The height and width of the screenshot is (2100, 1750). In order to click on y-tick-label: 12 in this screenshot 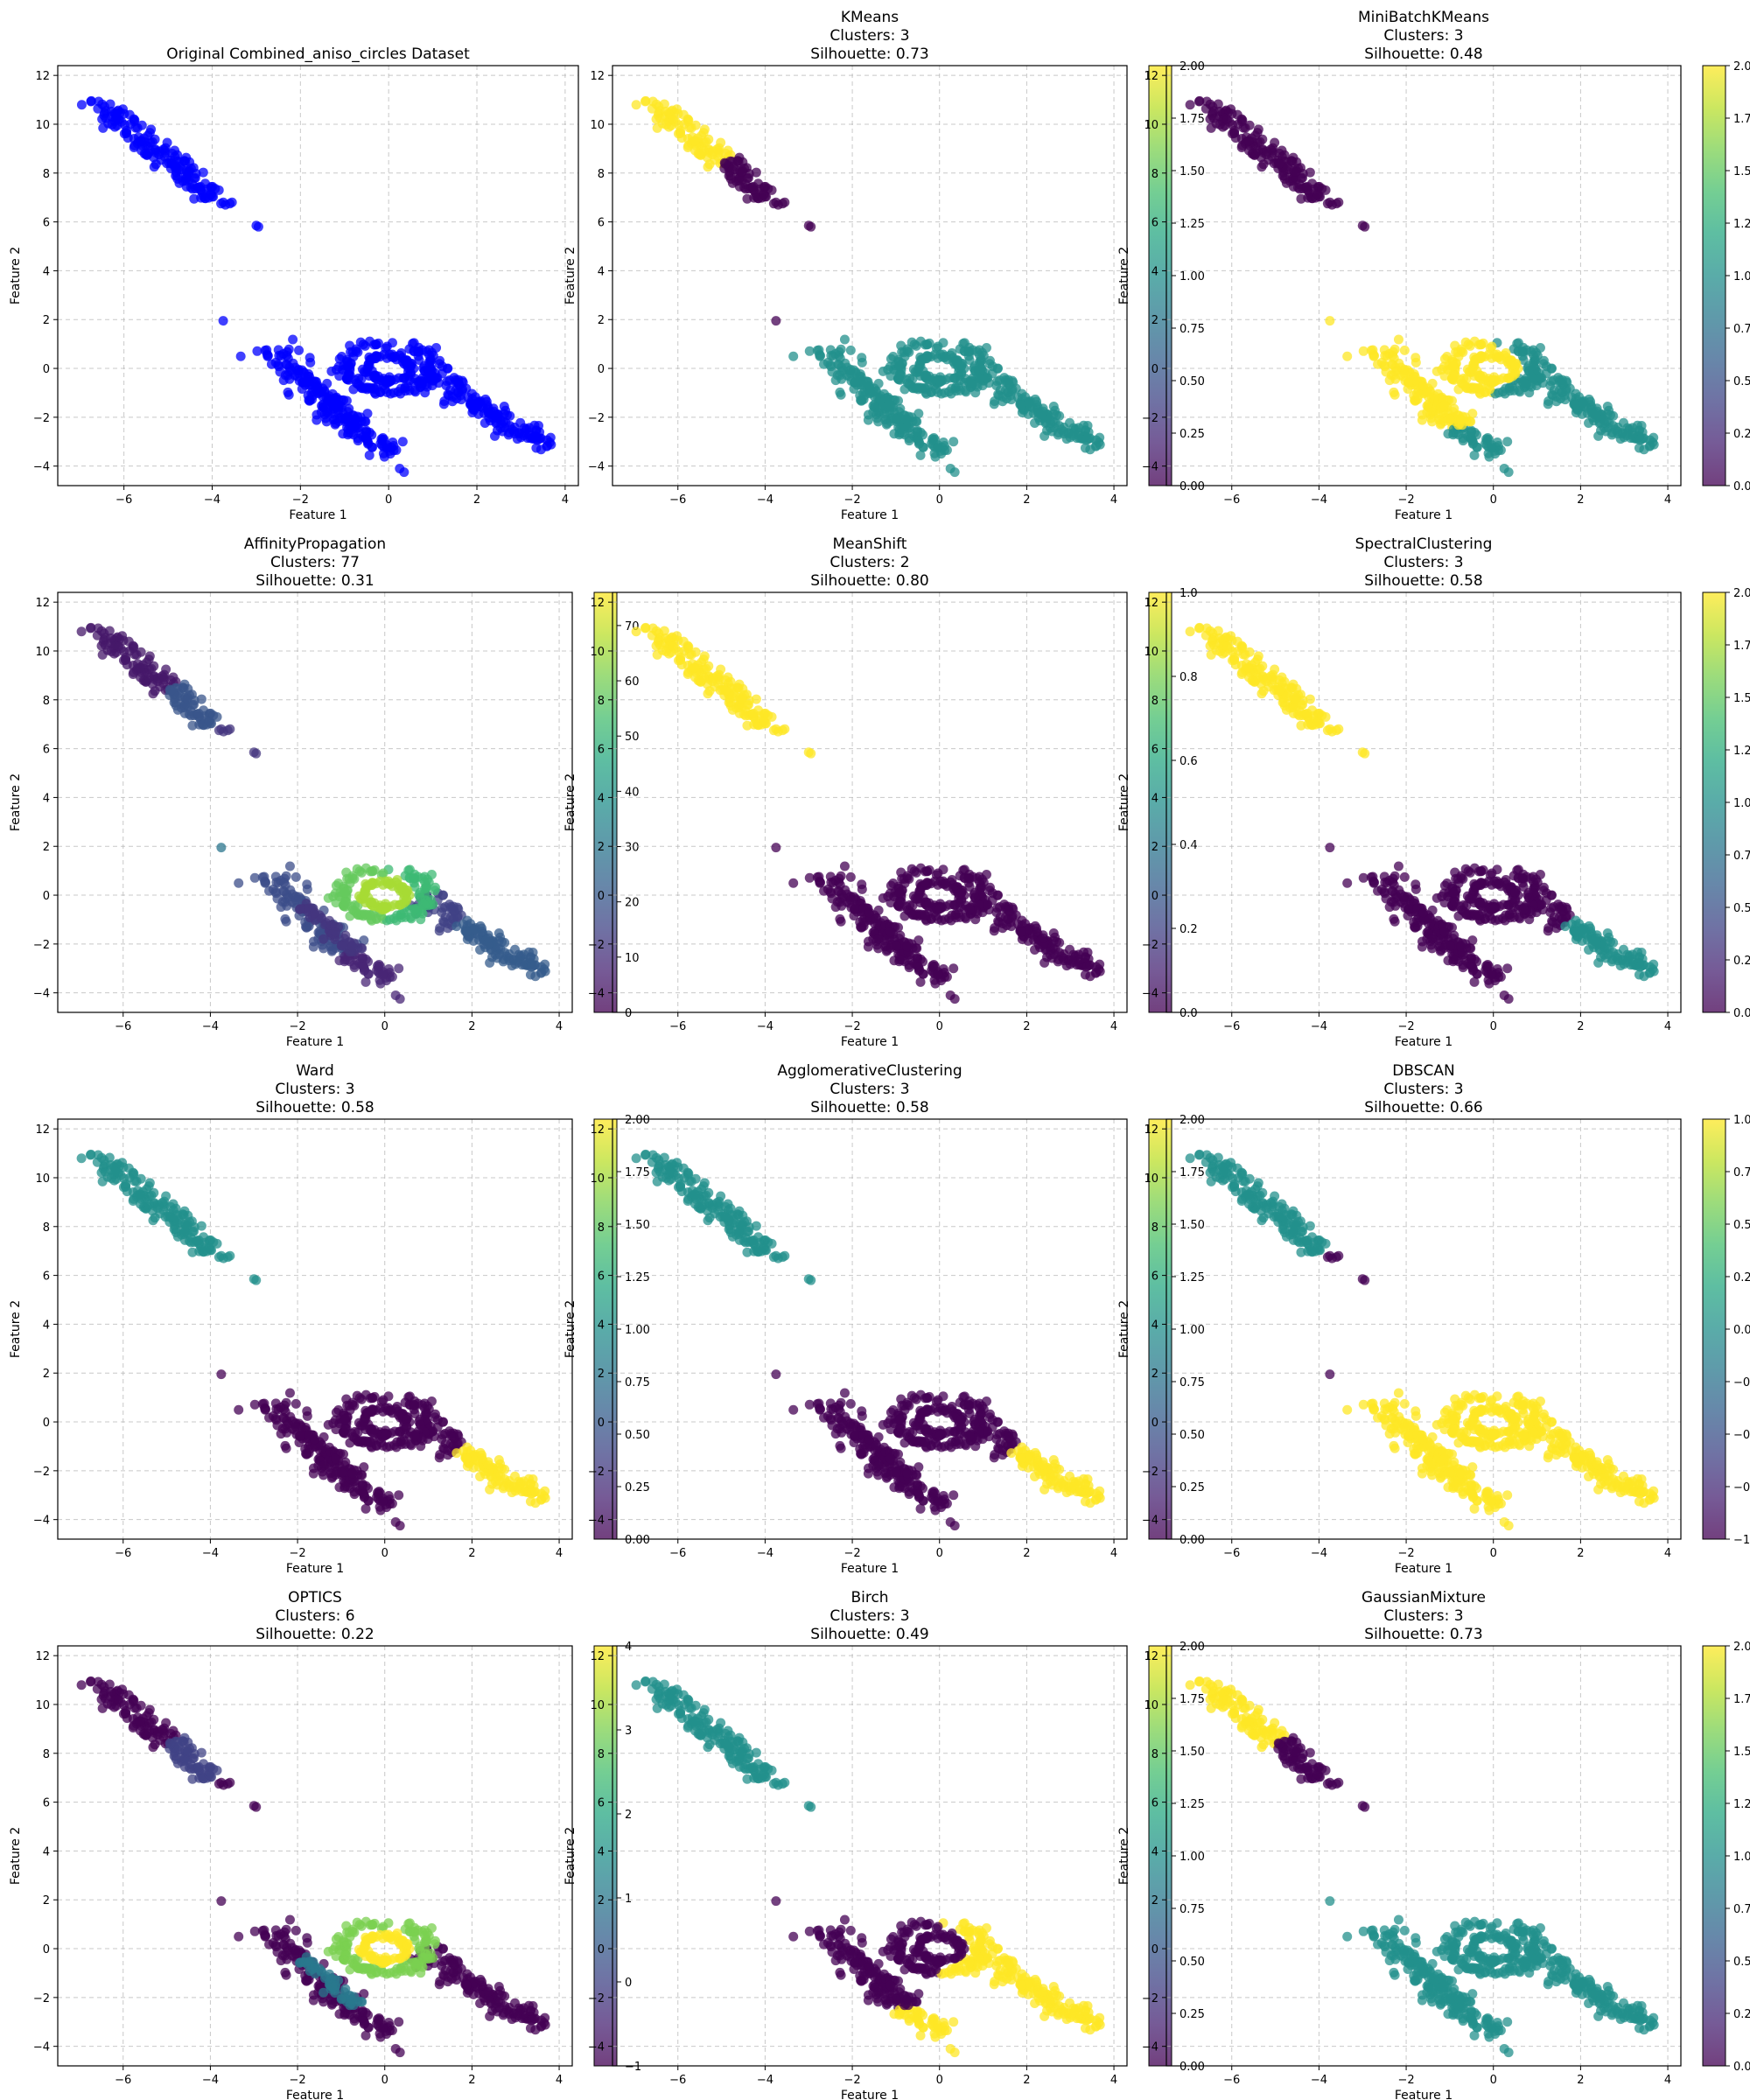, I will do `click(1151, 76)`.